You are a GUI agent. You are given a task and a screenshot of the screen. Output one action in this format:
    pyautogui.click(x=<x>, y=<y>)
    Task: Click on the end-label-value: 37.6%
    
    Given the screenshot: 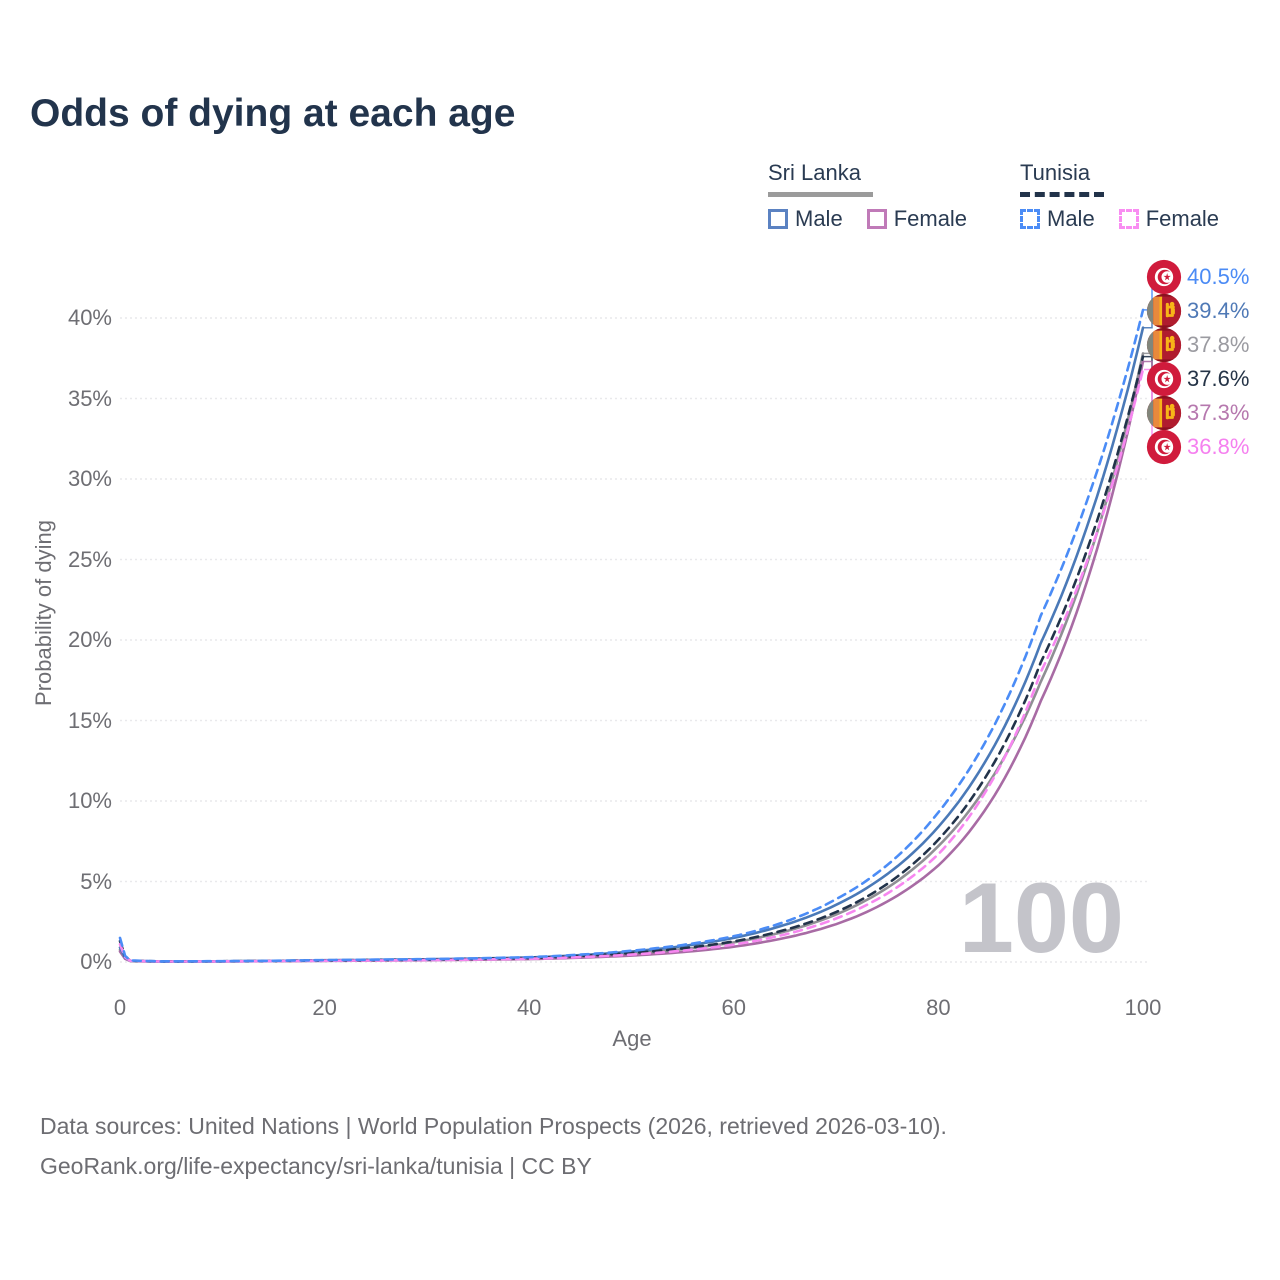 What is the action you would take?
    pyautogui.click(x=1218, y=378)
    